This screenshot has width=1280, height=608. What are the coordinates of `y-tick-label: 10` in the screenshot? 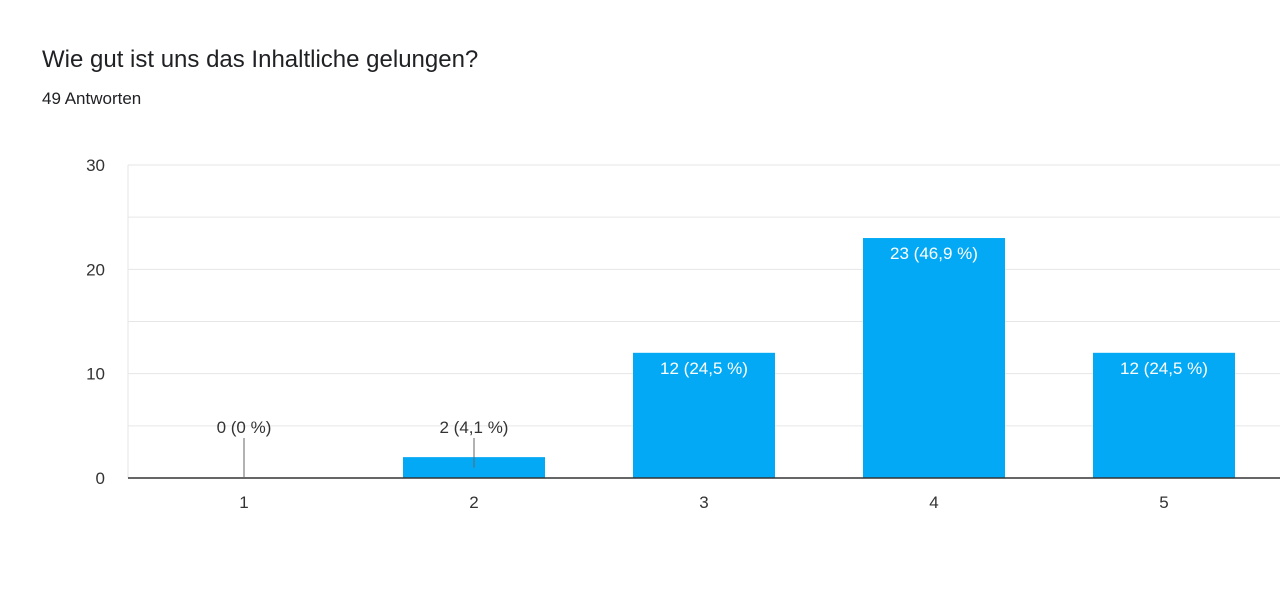 It's located at (95, 374).